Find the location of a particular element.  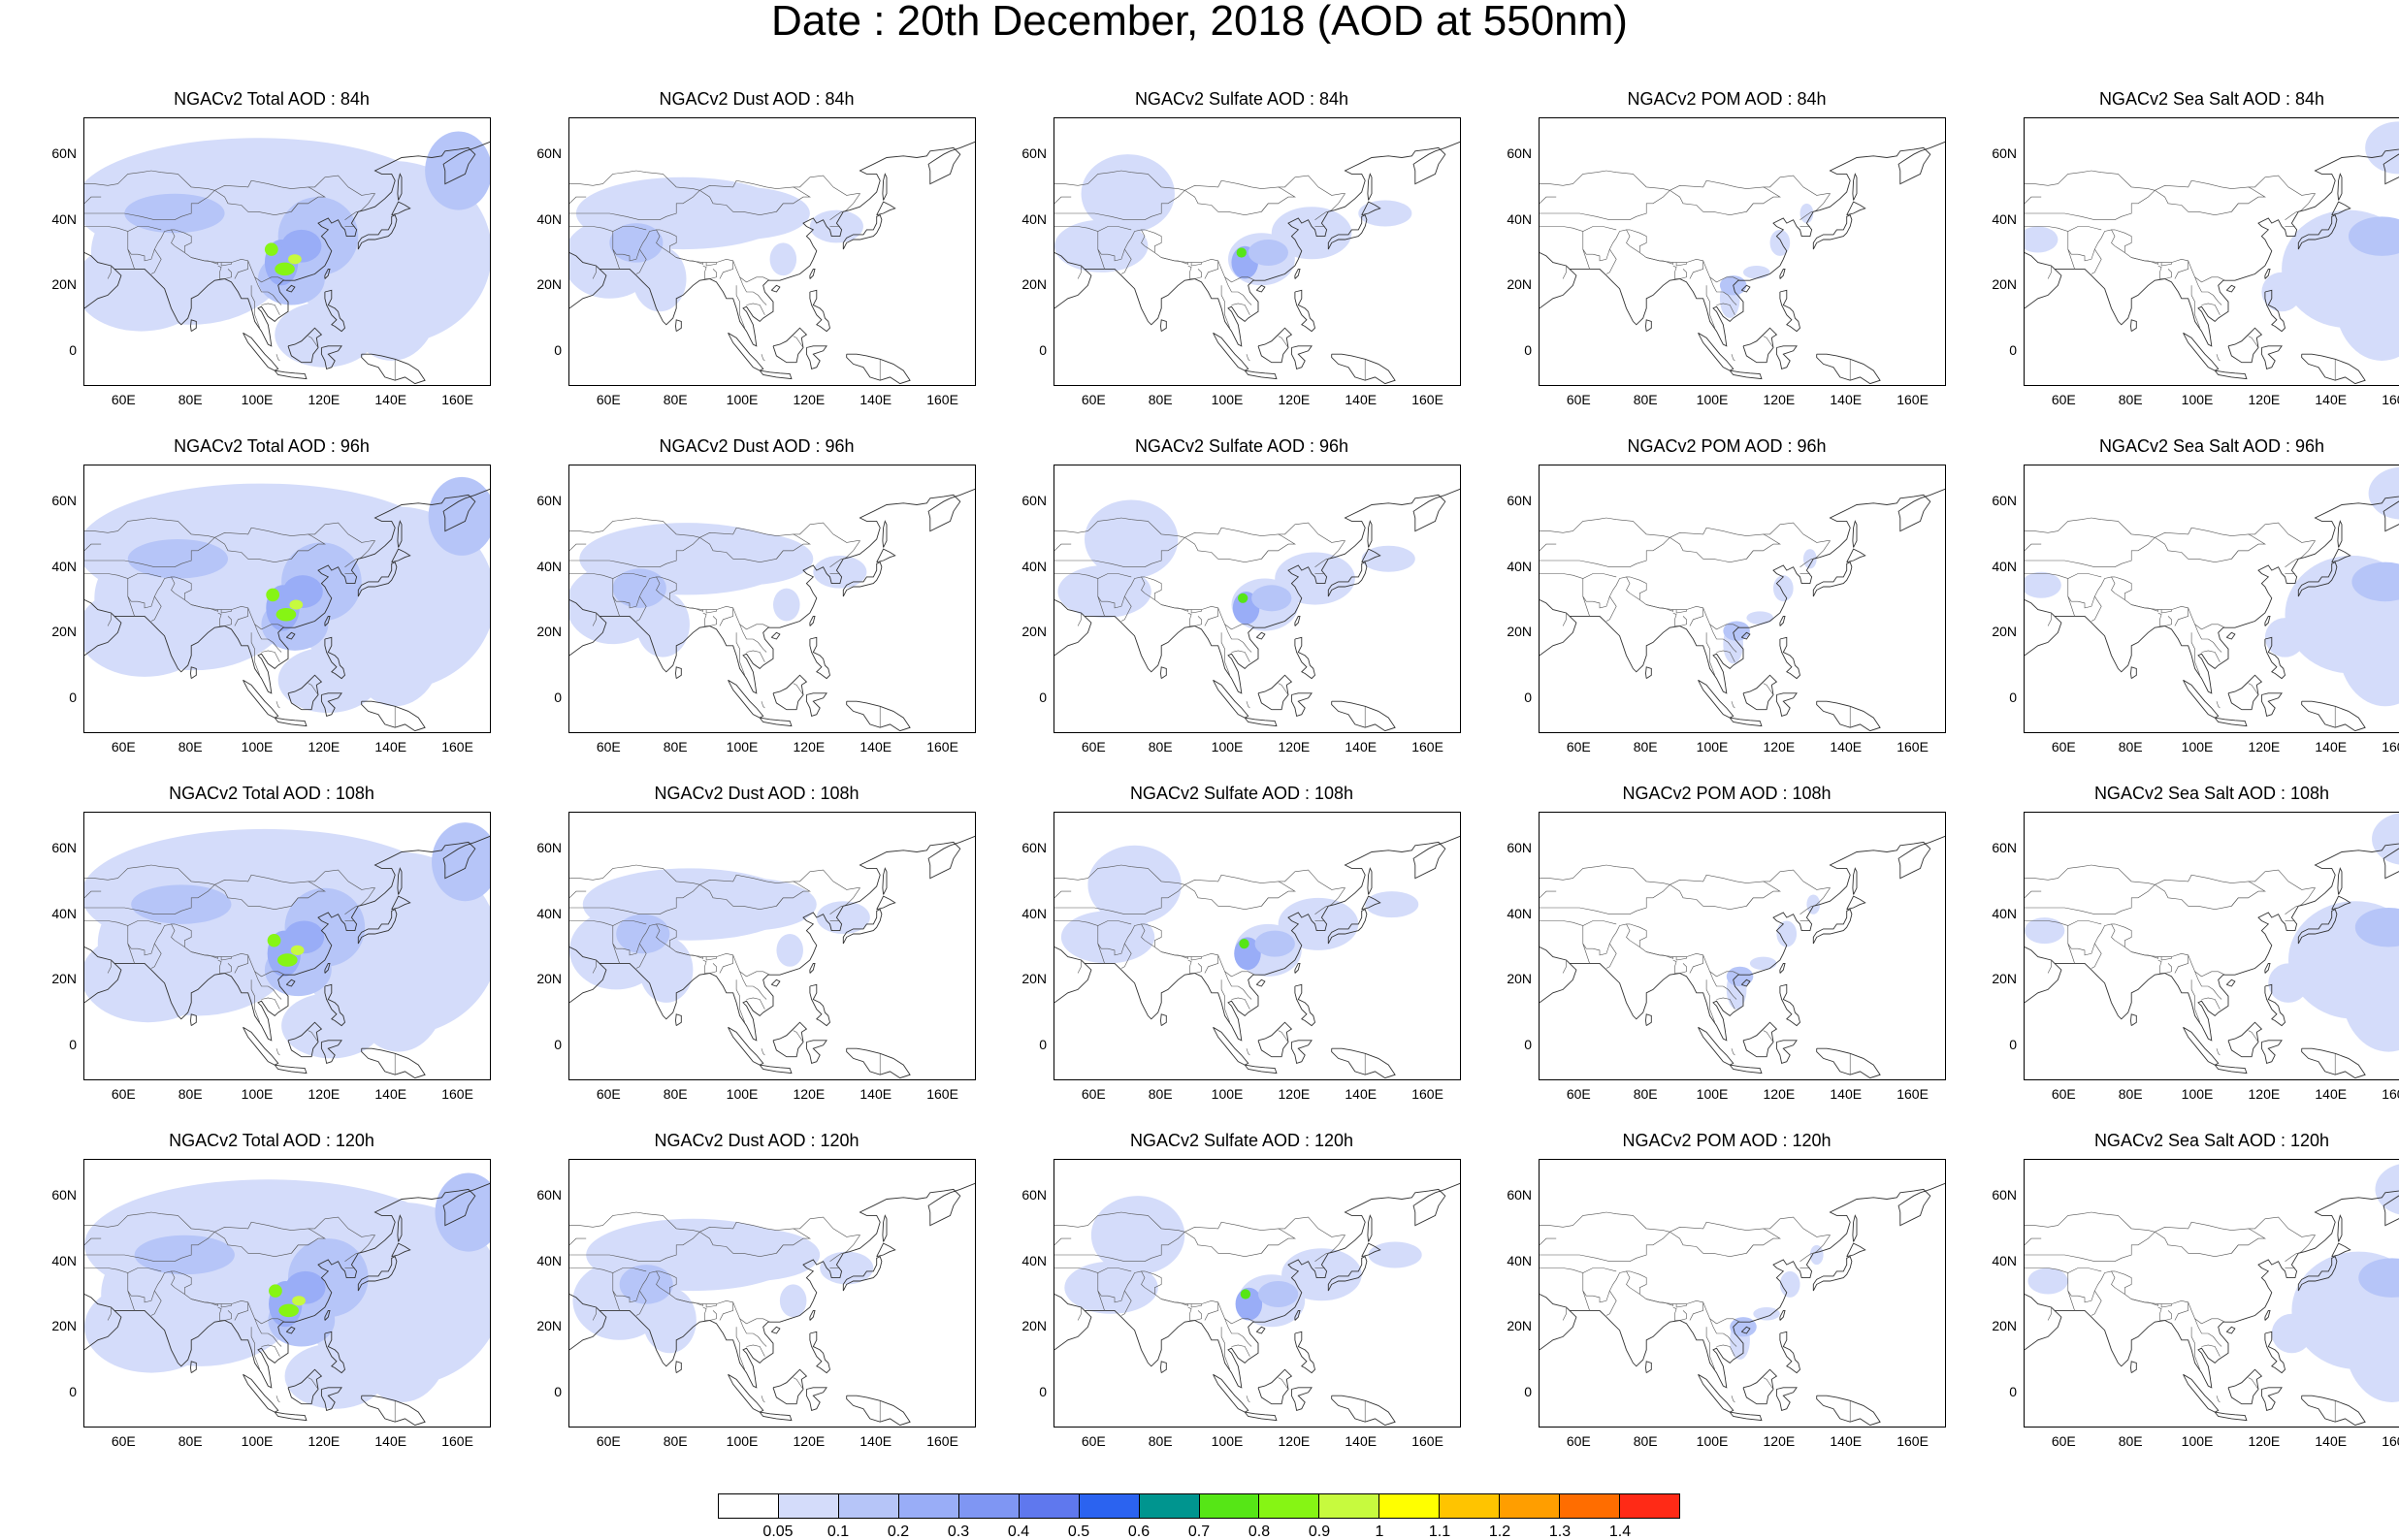

panel-title: NGACv2 Dust AOD : 120h is located at coordinates (757, 1141).